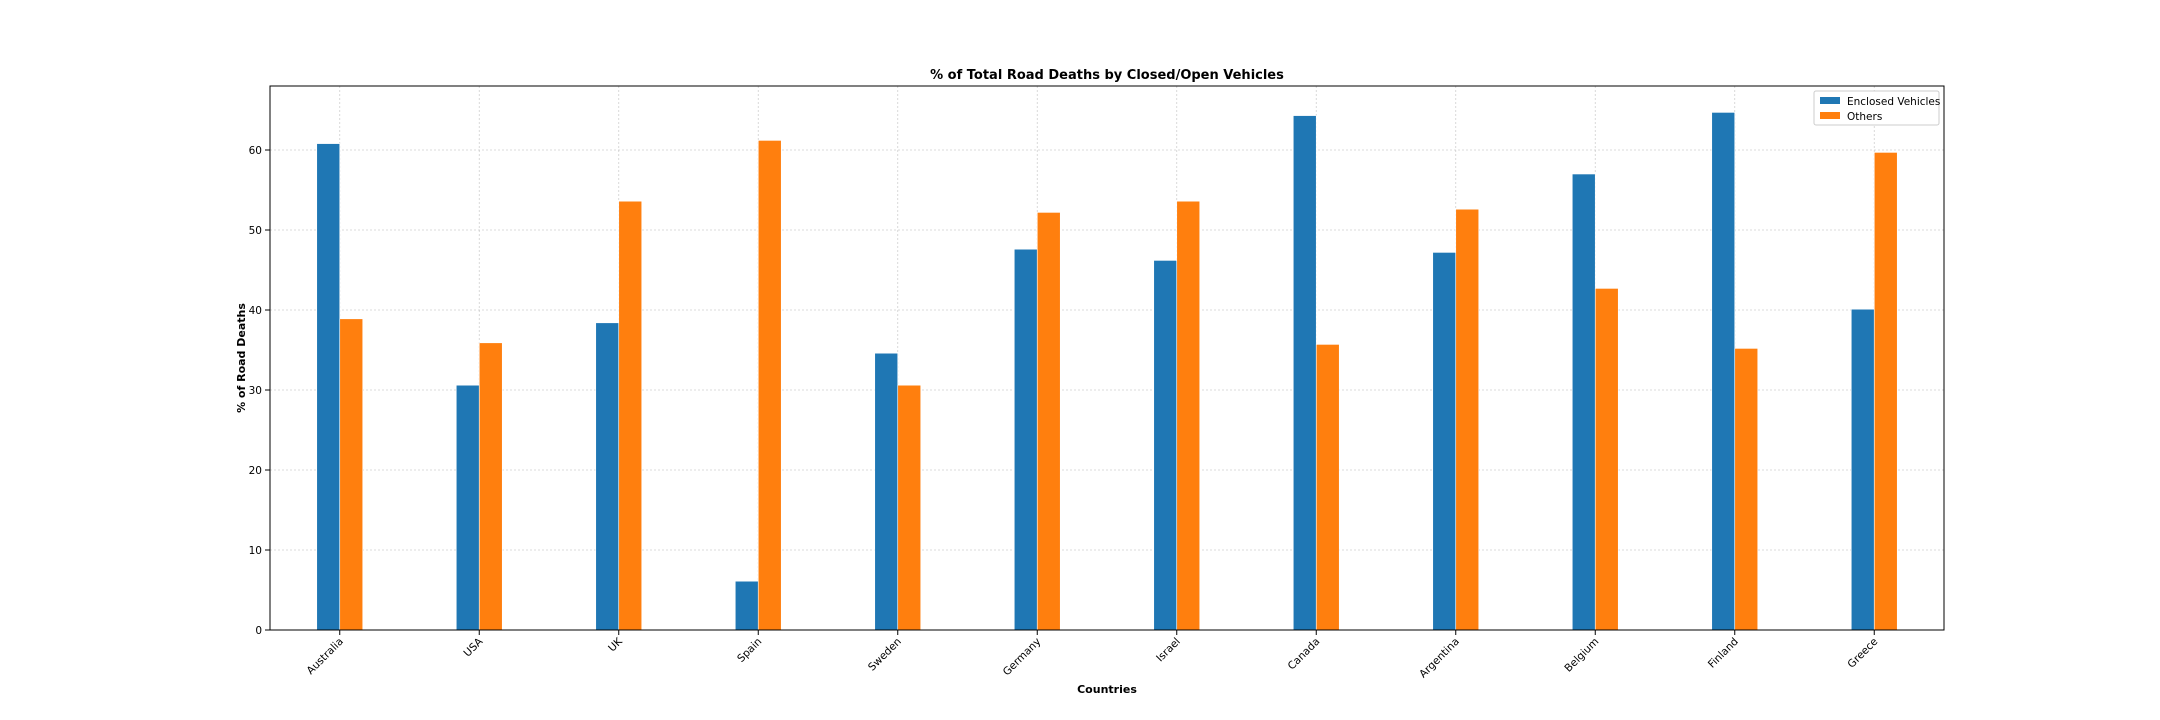 Image resolution: width=2160 pixels, height=720 pixels. Describe the element at coordinates (1893, 102) in the screenshot. I see `legend-label-enclosed-vehicles: Enclosed Vehicles` at that location.